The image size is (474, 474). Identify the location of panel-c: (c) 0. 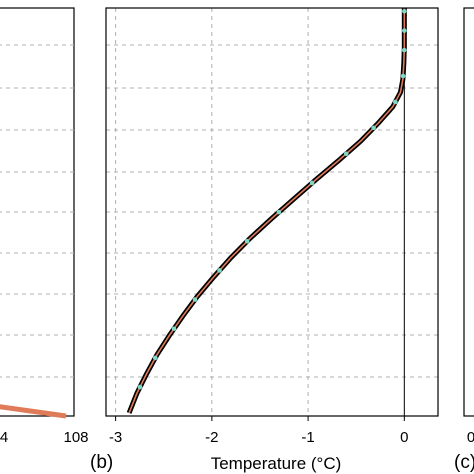
(464, 240).